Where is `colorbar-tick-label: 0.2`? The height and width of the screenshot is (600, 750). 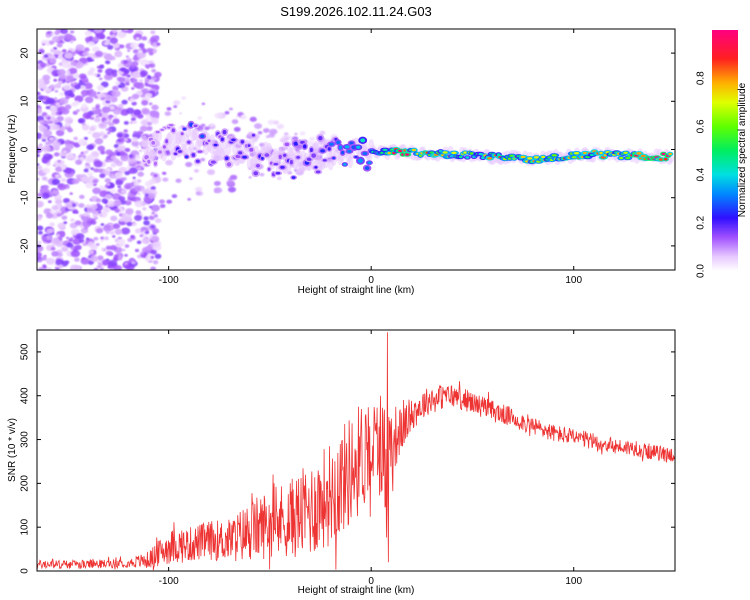 colorbar-tick-label: 0.2 is located at coordinates (701, 222).